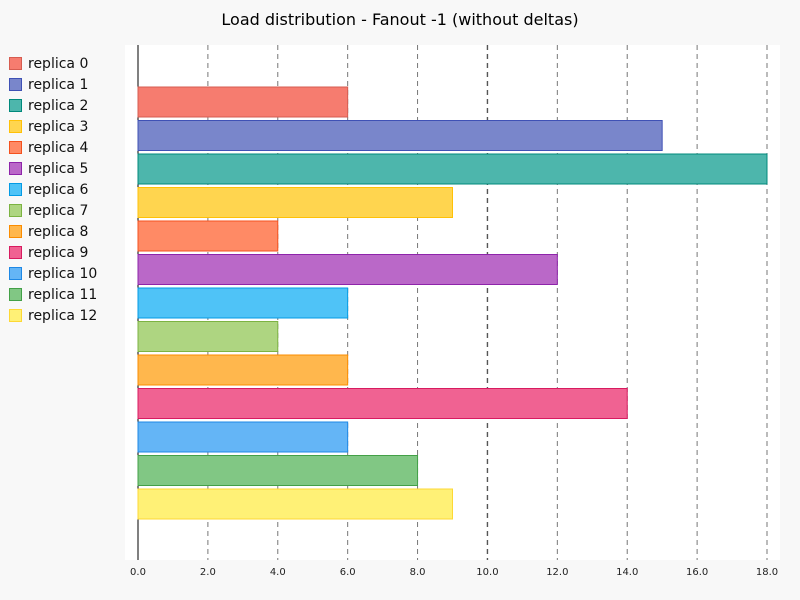 The width and height of the screenshot is (800, 600). Describe the element at coordinates (627, 572) in the screenshot. I see `x-tick-label: 14.0` at that location.